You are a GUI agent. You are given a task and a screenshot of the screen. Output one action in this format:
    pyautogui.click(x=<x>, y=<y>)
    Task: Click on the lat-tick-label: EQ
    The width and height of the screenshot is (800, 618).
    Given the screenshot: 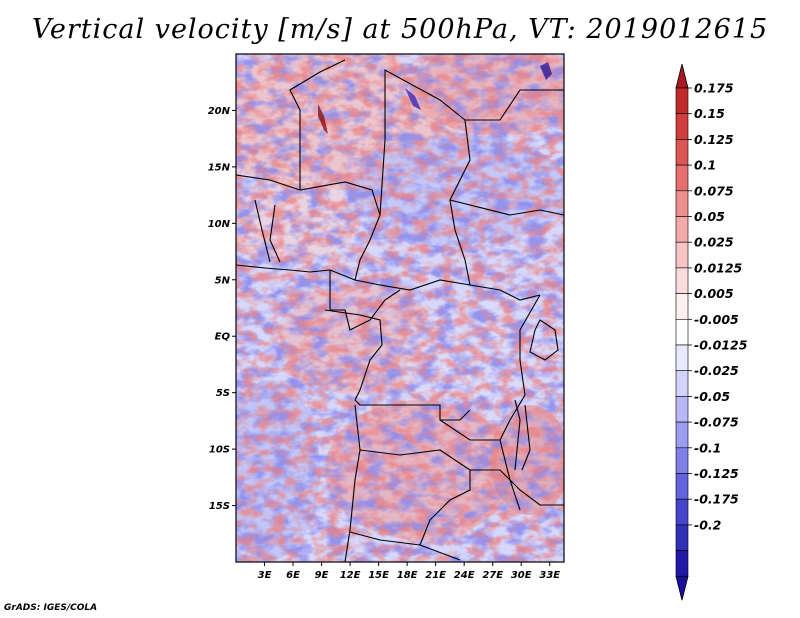 What is the action you would take?
    pyautogui.click(x=223, y=337)
    